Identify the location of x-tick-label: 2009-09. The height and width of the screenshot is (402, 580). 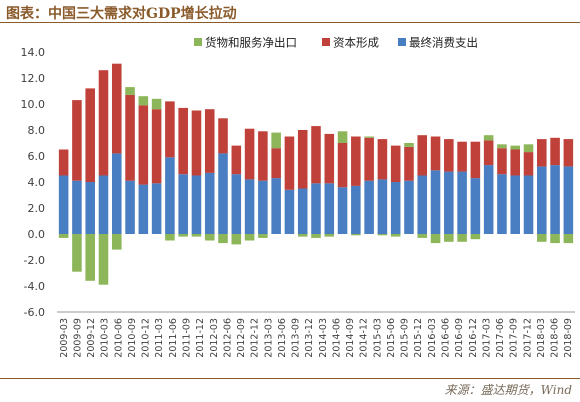
(77, 338).